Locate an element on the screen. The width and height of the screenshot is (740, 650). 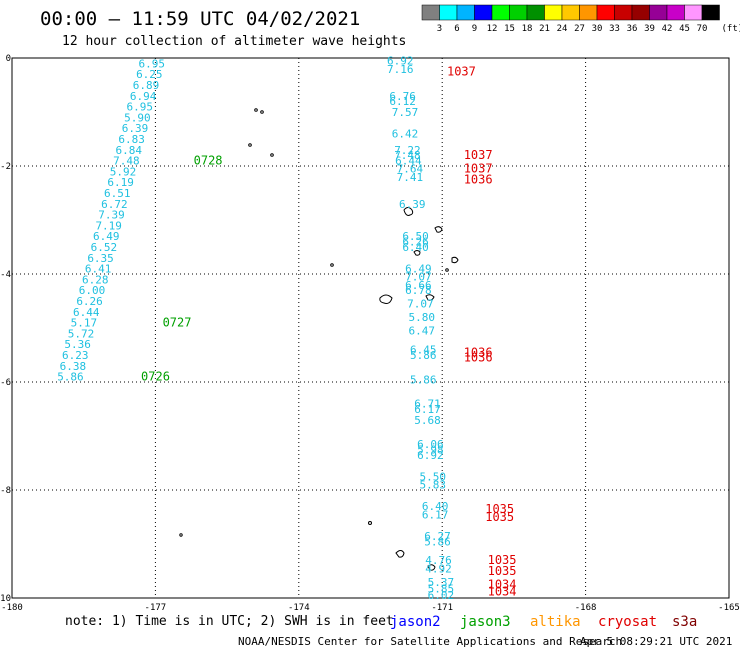
swh-value: 5.98 is located at coordinates (430, 450).